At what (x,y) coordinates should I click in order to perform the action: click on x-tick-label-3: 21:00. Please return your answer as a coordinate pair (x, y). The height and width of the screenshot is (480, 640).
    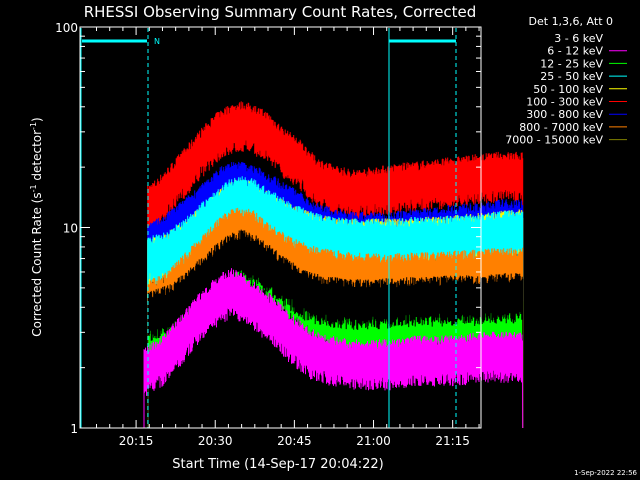
    Looking at the image, I should click on (373, 441).